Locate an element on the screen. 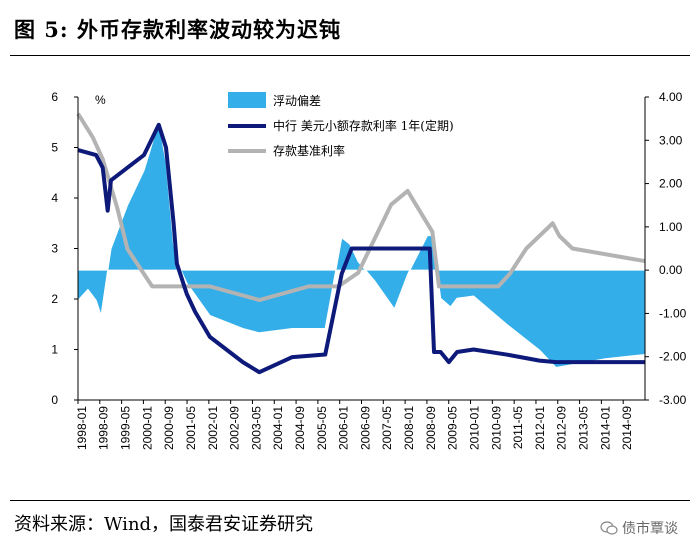  right-tick-label: -3.00 is located at coordinates (673, 400).